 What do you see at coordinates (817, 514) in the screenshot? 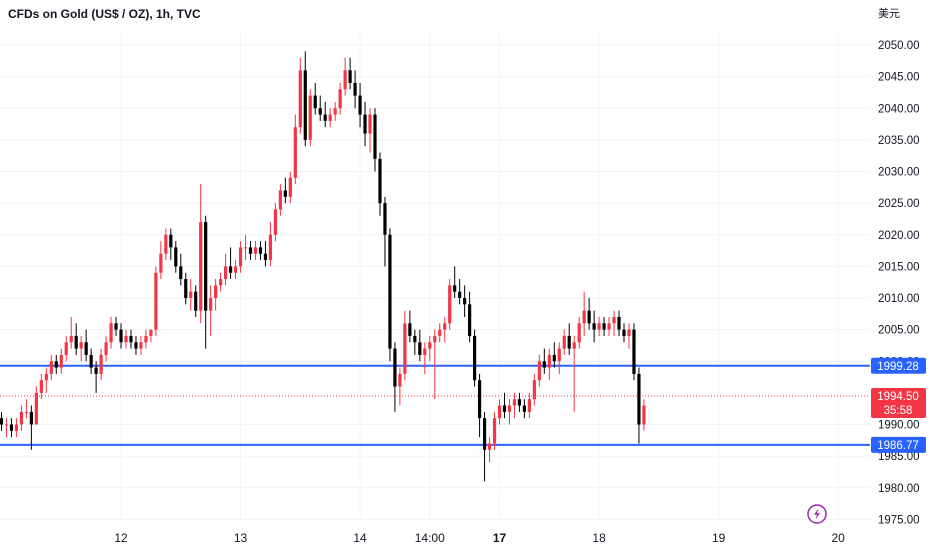
I see `lightning-icon` at bounding box center [817, 514].